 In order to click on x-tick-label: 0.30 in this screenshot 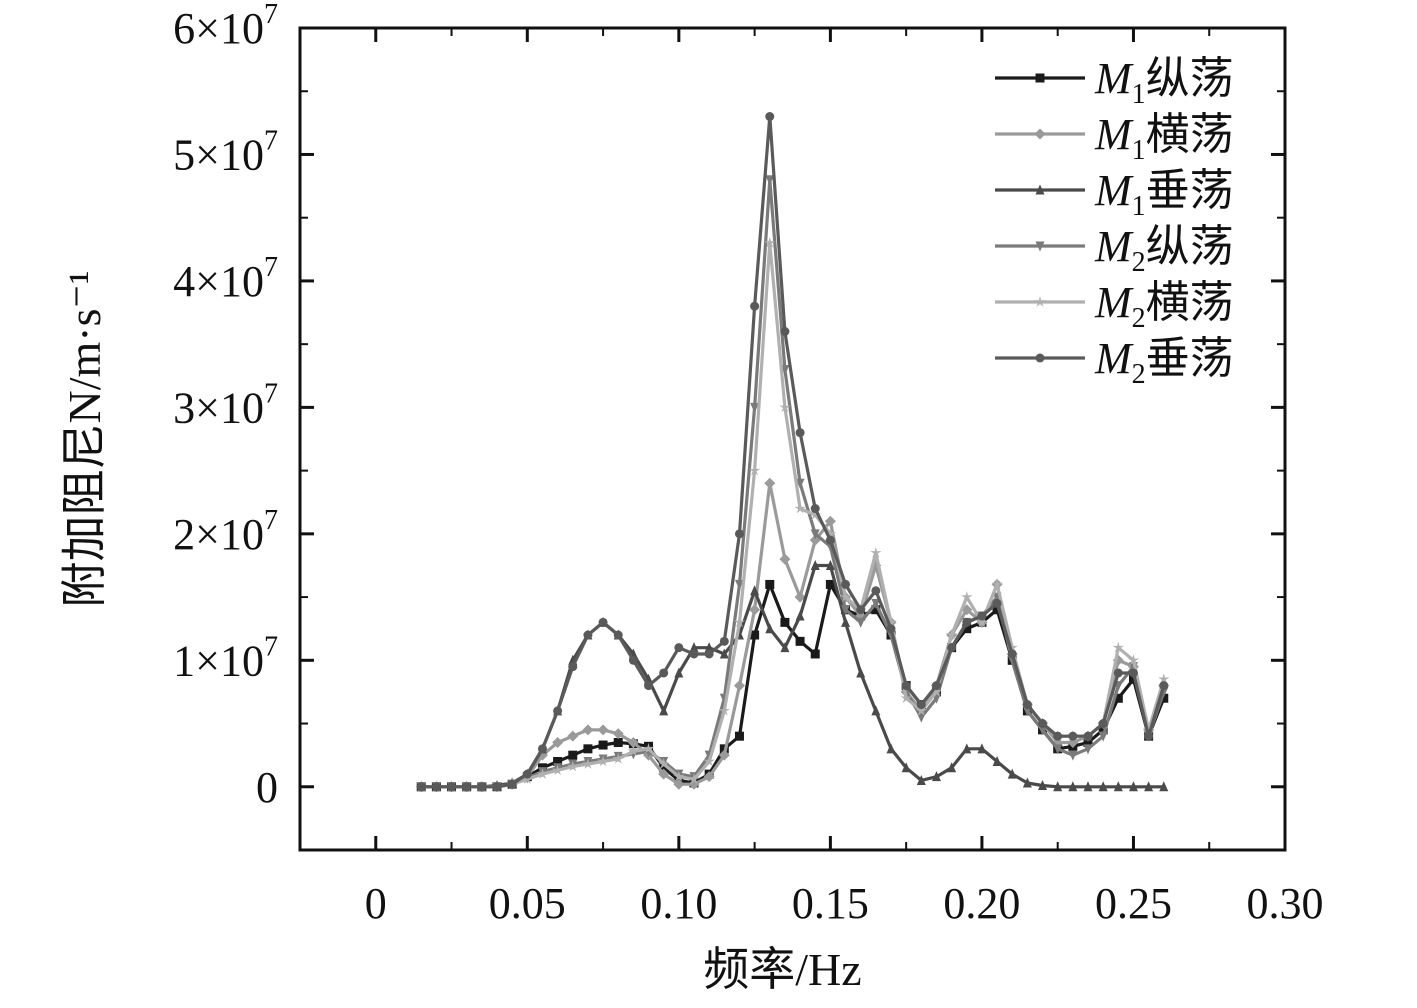, I will do `click(1285, 903)`.